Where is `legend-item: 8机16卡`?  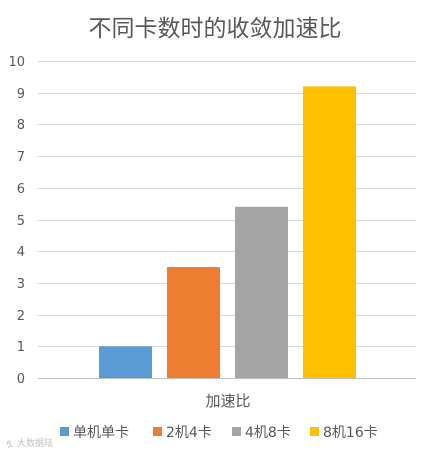
legend-item: 8机16卡 is located at coordinates (344, 433).